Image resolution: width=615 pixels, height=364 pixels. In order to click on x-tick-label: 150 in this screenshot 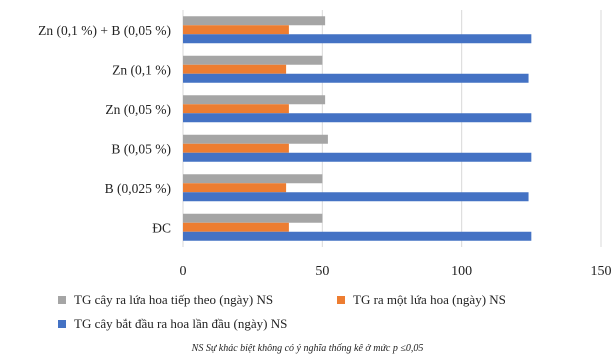, I will do `click(601, 271)`.